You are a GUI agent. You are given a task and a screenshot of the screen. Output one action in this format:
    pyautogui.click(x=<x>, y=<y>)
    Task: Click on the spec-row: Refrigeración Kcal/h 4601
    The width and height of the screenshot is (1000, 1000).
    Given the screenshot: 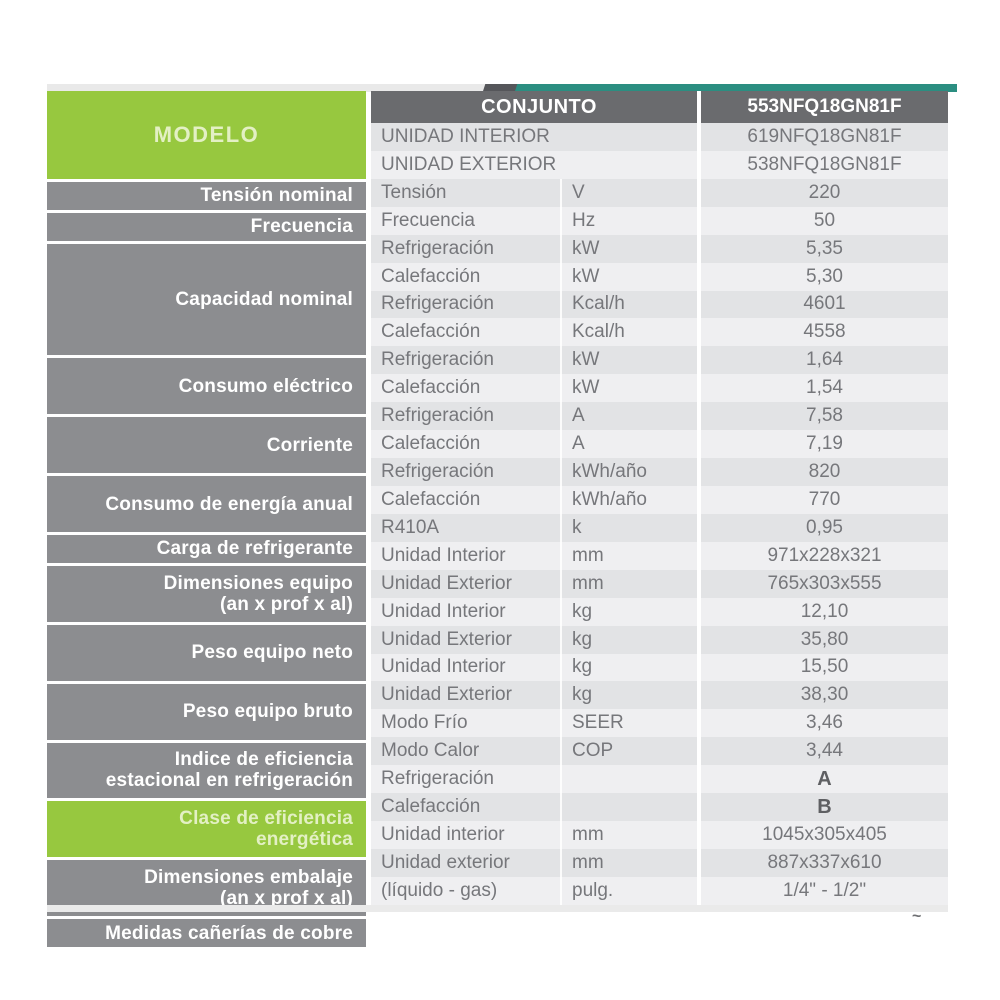 What is the action you would take?
    pyautogui.click(x=659, y=304)
    